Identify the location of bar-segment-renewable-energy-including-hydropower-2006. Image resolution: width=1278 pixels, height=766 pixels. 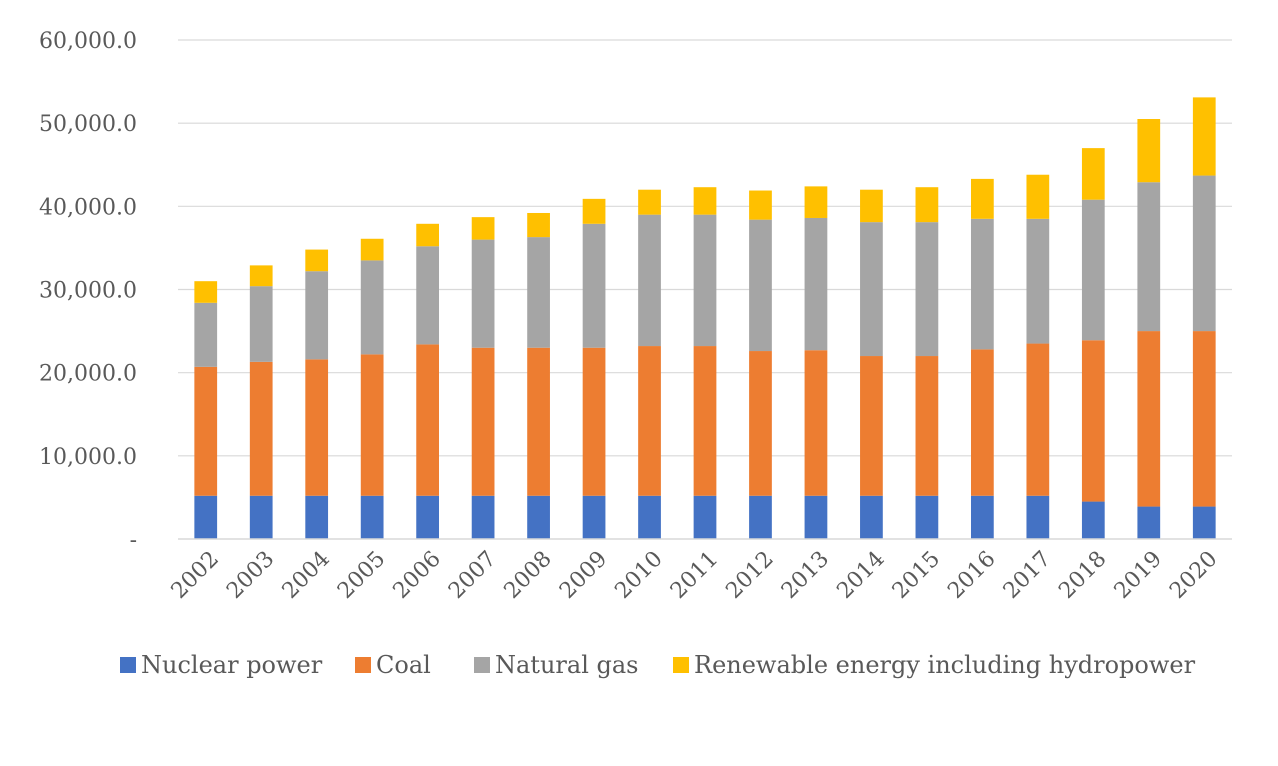
(428, 235).